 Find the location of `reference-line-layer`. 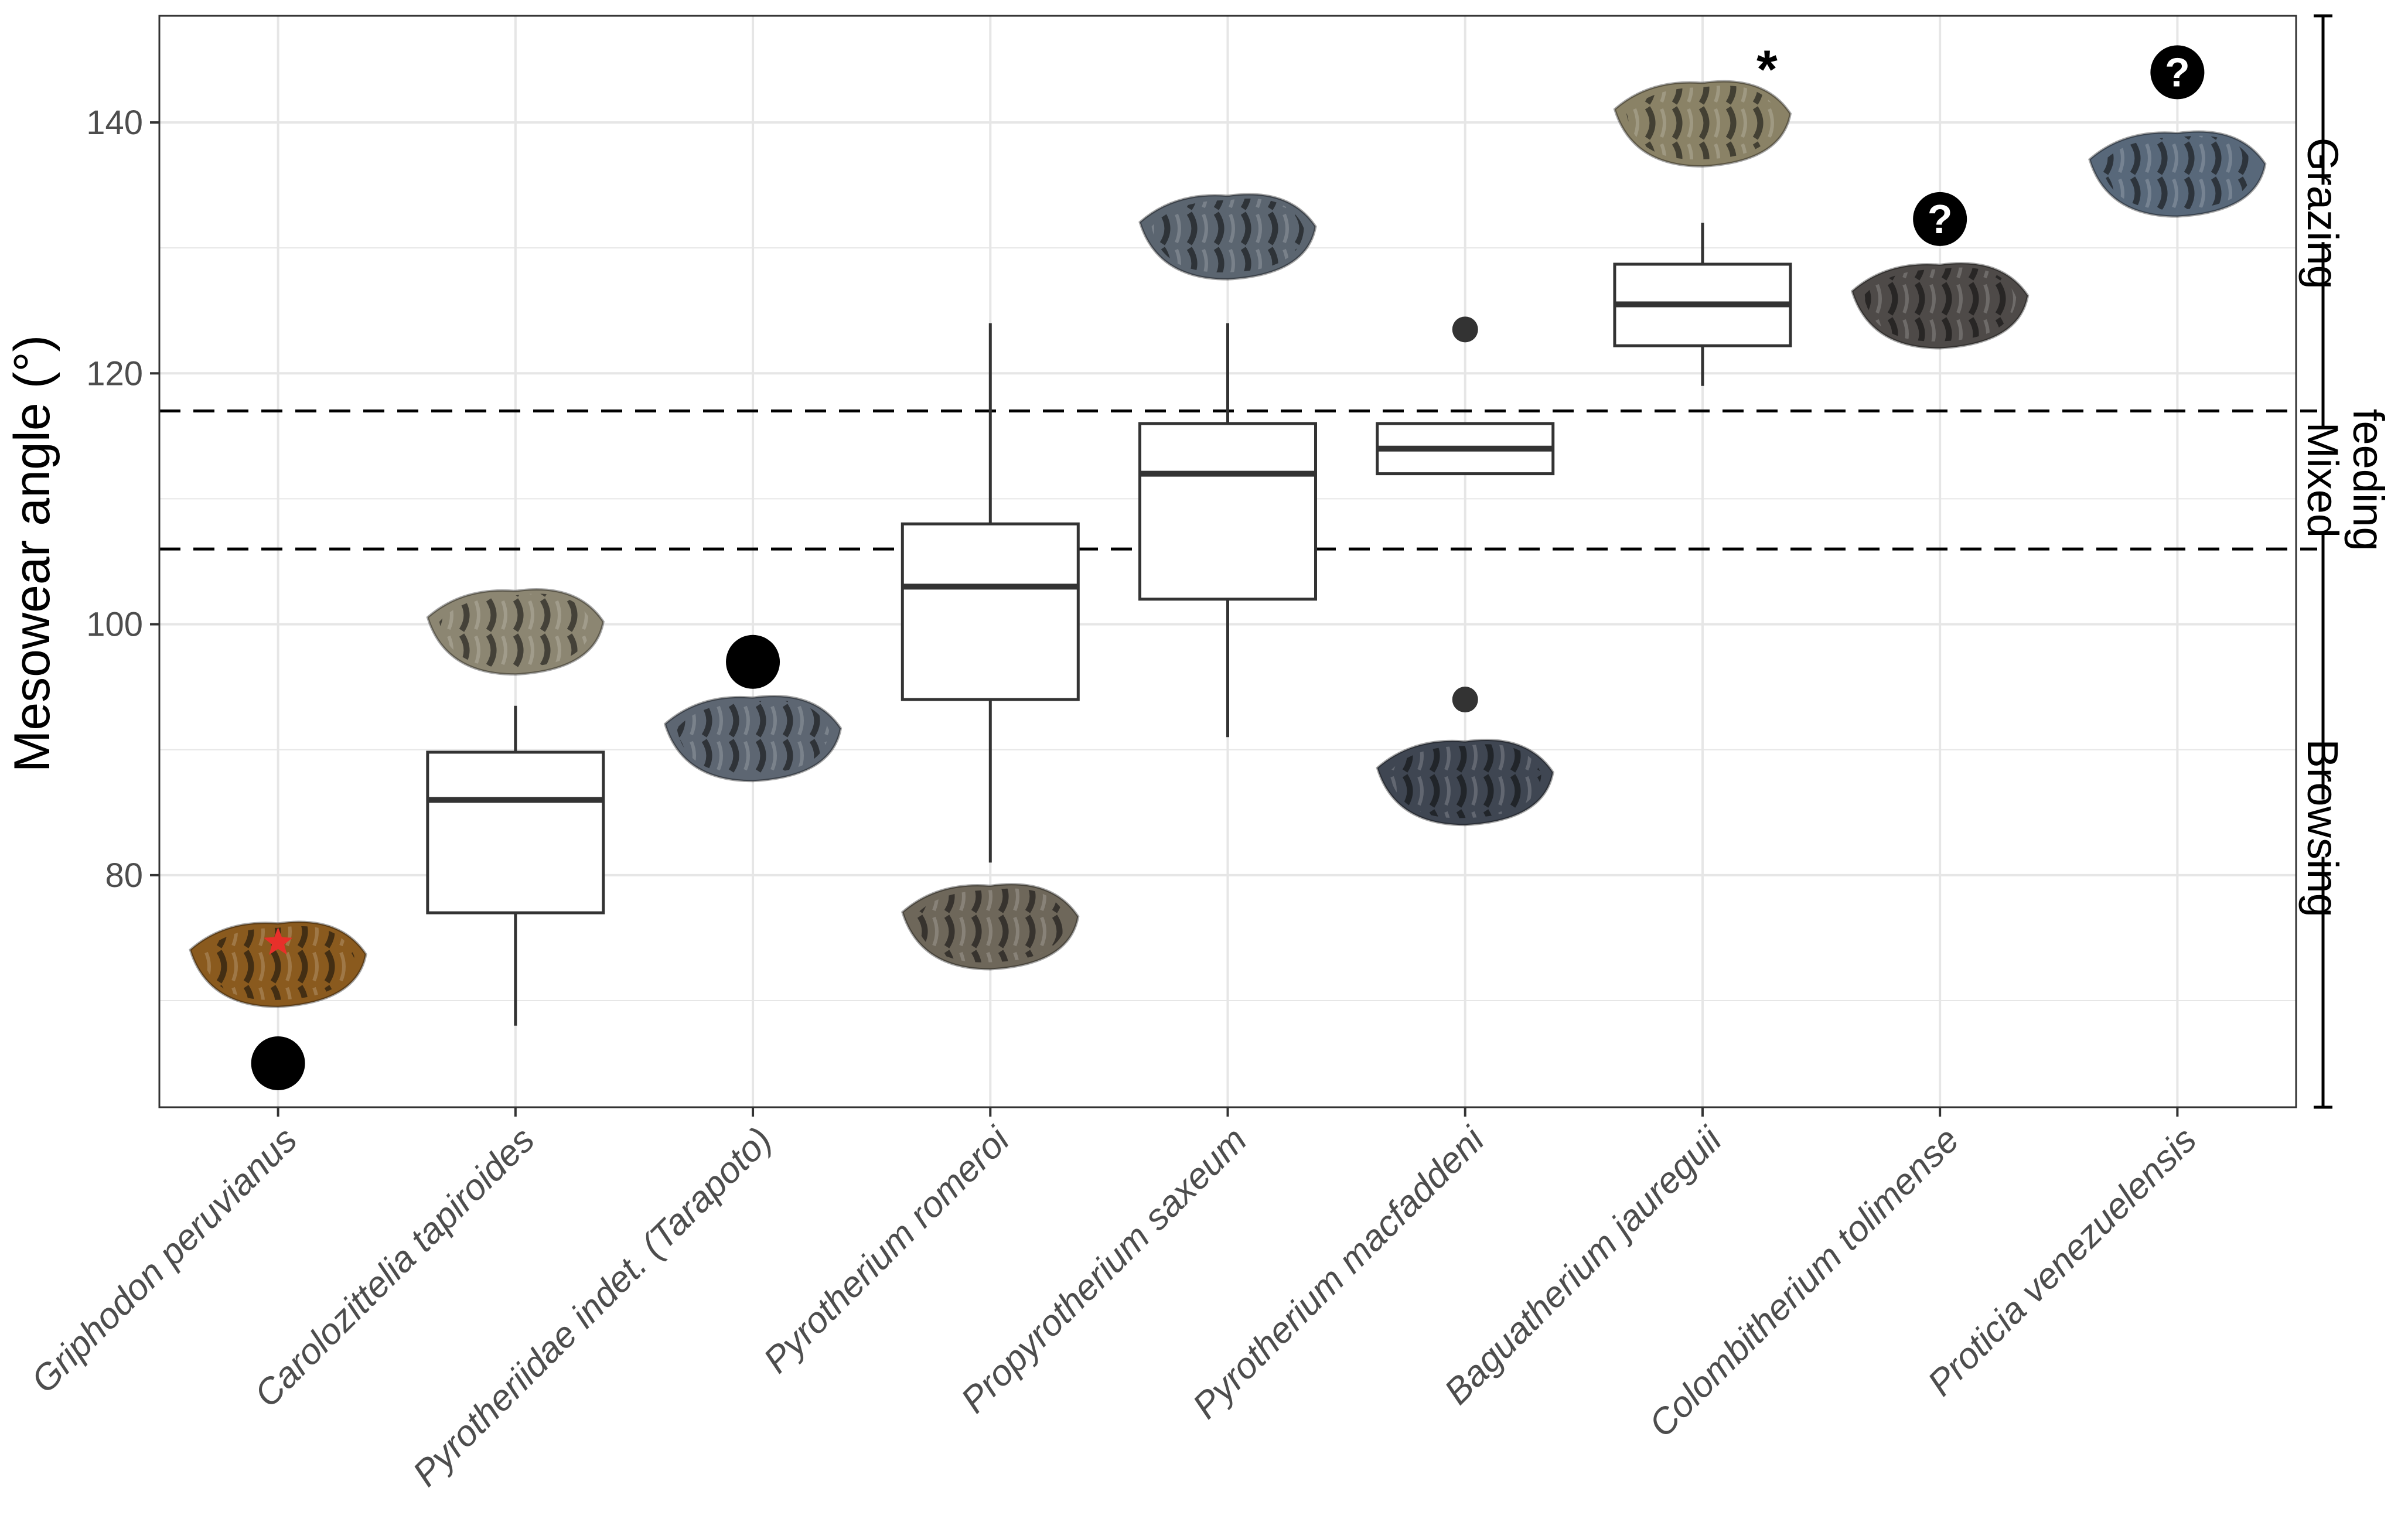

reference-line-layer is located at coordinates (1238, 481).